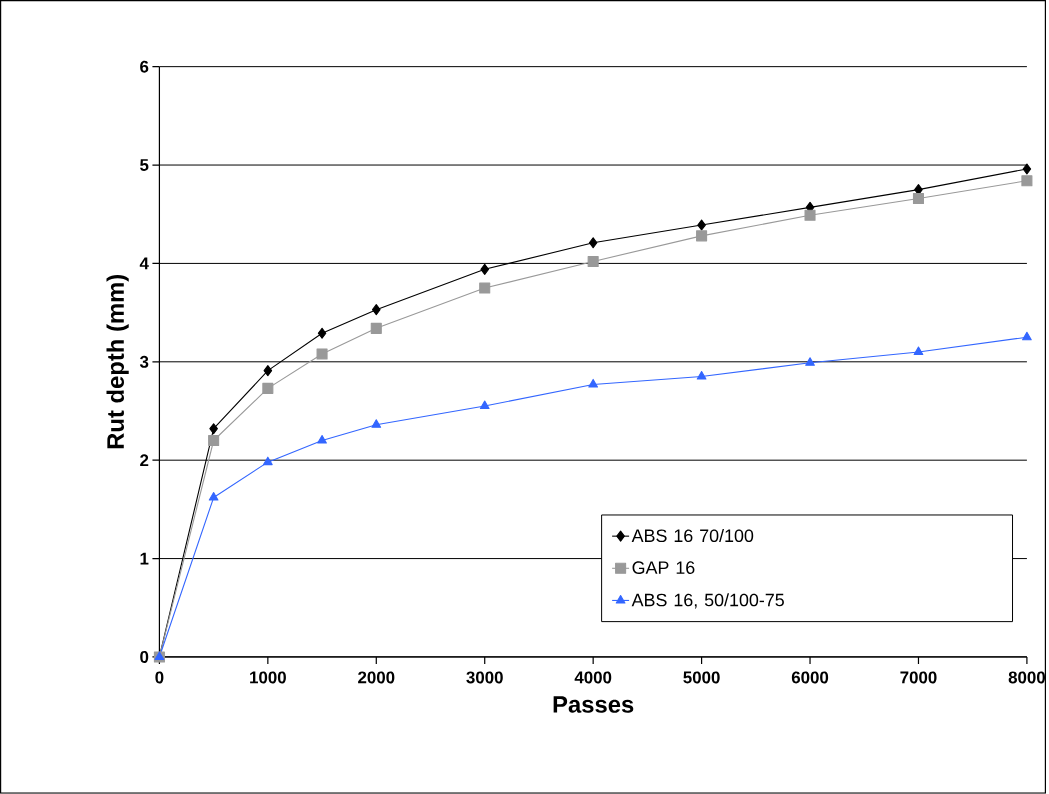 This screenshot has height=794, width=1049. Describe the element at coordinates (810, 677) in the screenshot. I see `x-tick-label: 6000` at that location.